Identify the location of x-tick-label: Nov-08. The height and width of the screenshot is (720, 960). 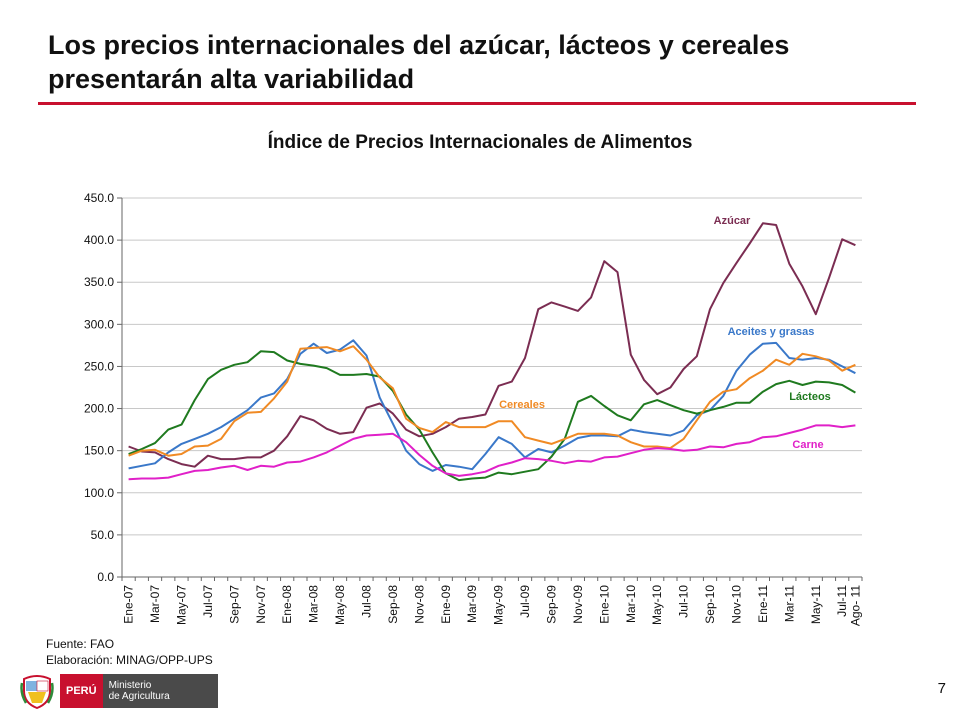
(419, 604).